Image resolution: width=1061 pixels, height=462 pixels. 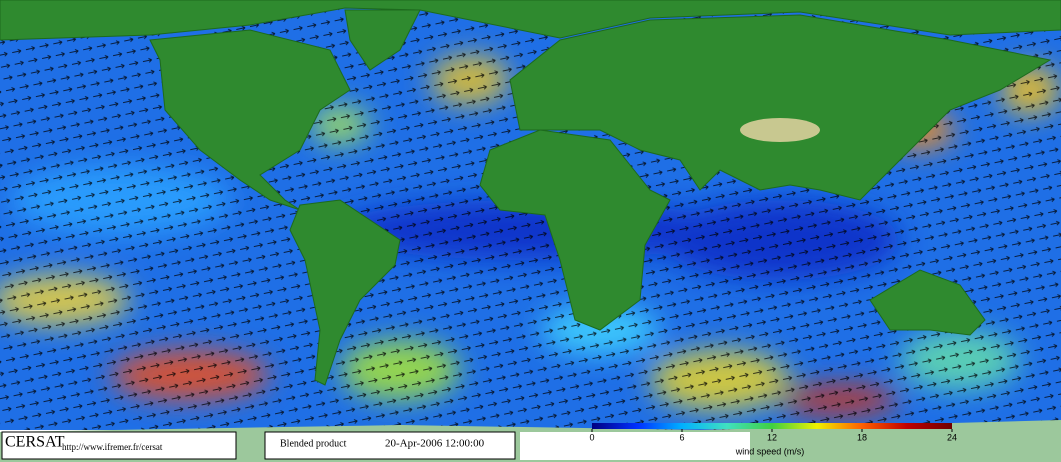 I want to click on product-box, so click(x=390, y=445).